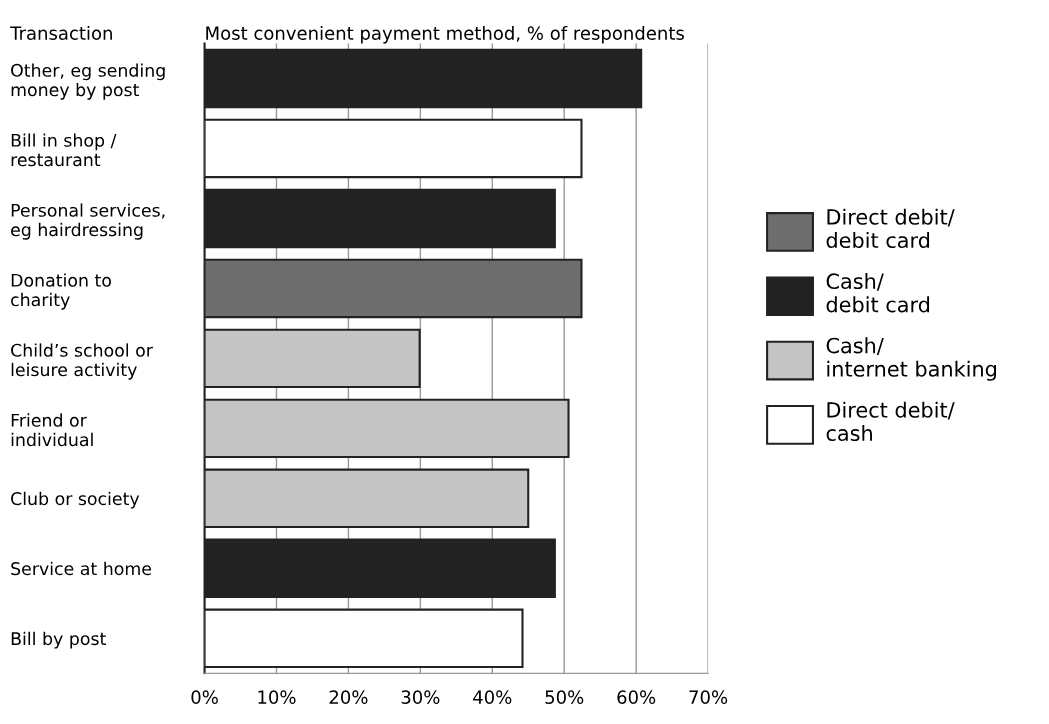 The image size is (1049, 724). Describe the element at coordinates (61, 32) in the screenshot. I see `y-axis-title: Transaction` at that location.